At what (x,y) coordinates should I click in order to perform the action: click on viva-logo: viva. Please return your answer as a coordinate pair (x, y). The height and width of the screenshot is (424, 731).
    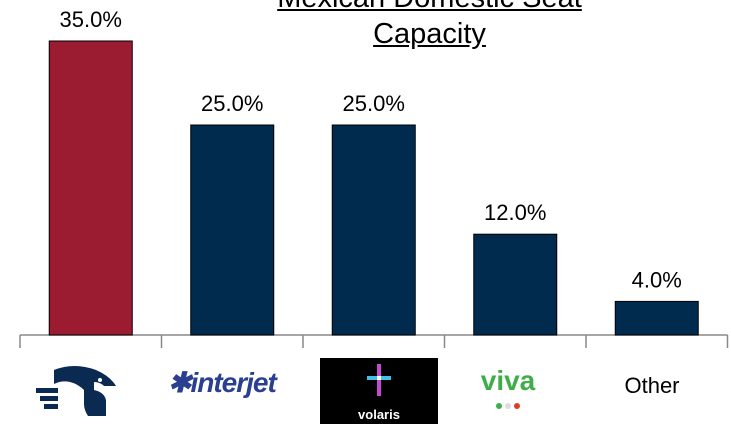
    Looking at the image, I should click on (508, 390).